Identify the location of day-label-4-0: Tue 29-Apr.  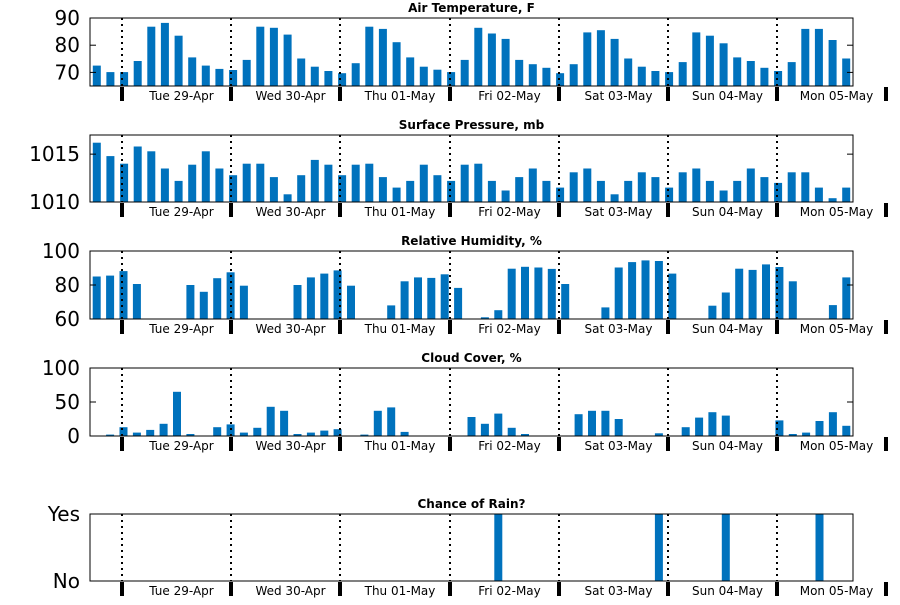
(180, 591).